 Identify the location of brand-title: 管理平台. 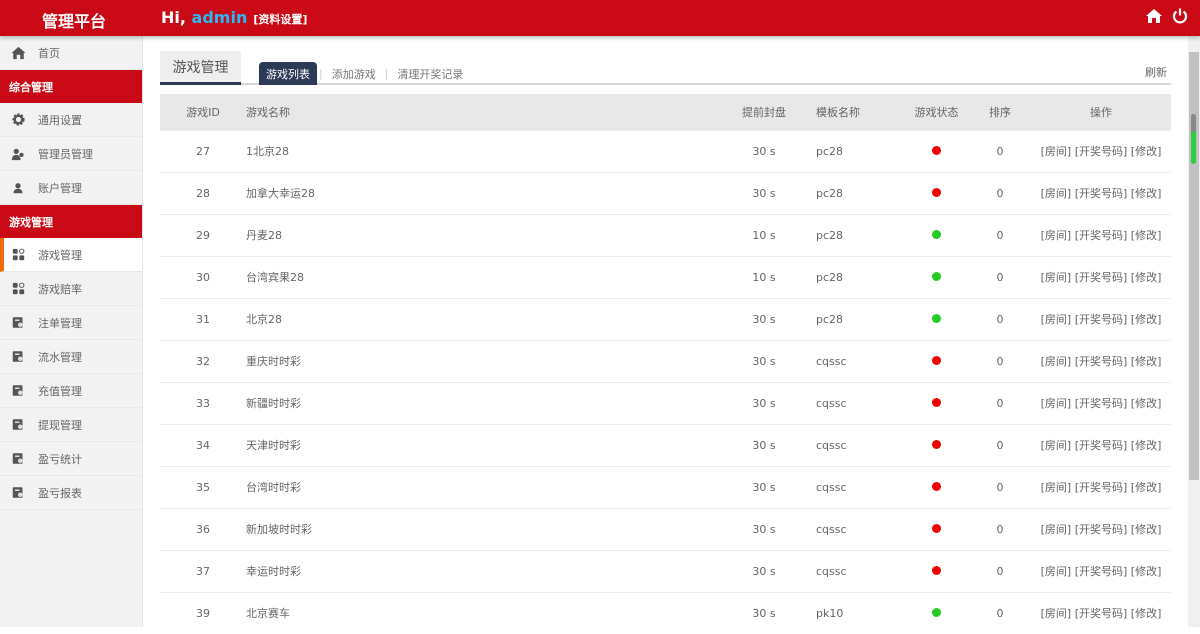
(74, 21).